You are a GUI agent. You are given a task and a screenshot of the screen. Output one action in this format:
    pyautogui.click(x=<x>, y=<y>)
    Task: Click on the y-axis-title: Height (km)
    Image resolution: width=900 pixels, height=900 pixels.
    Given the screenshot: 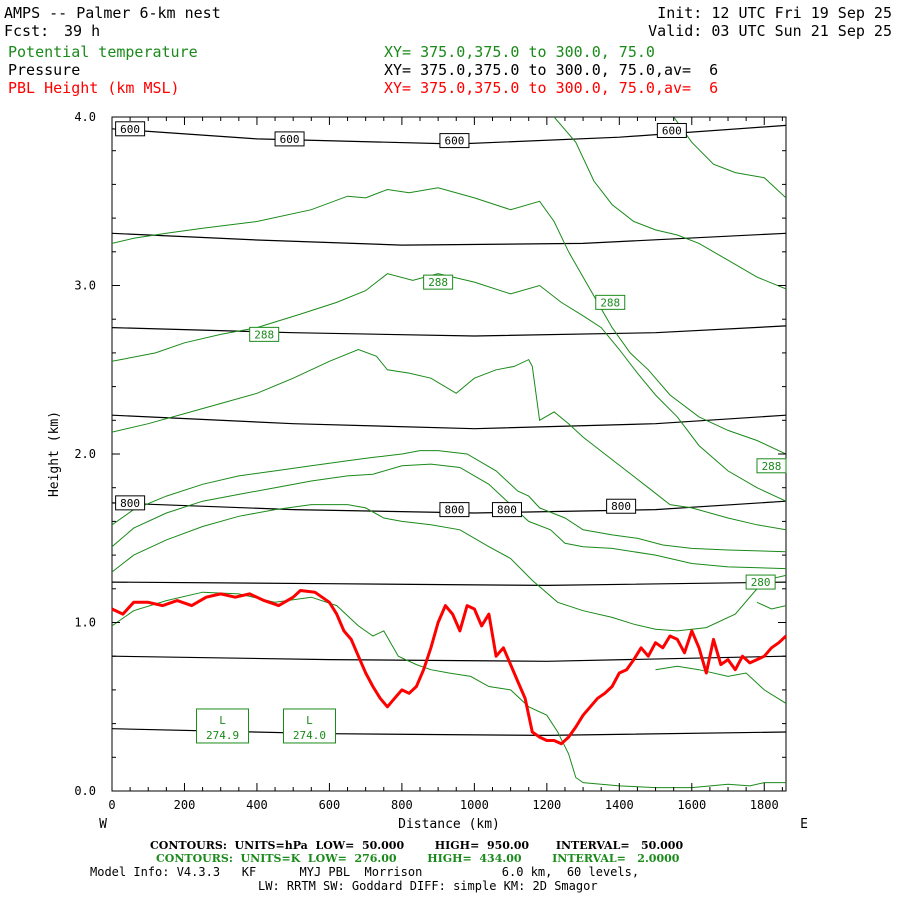 What is the action you would take?
    pyautogui.click(x=54, y=454)
    